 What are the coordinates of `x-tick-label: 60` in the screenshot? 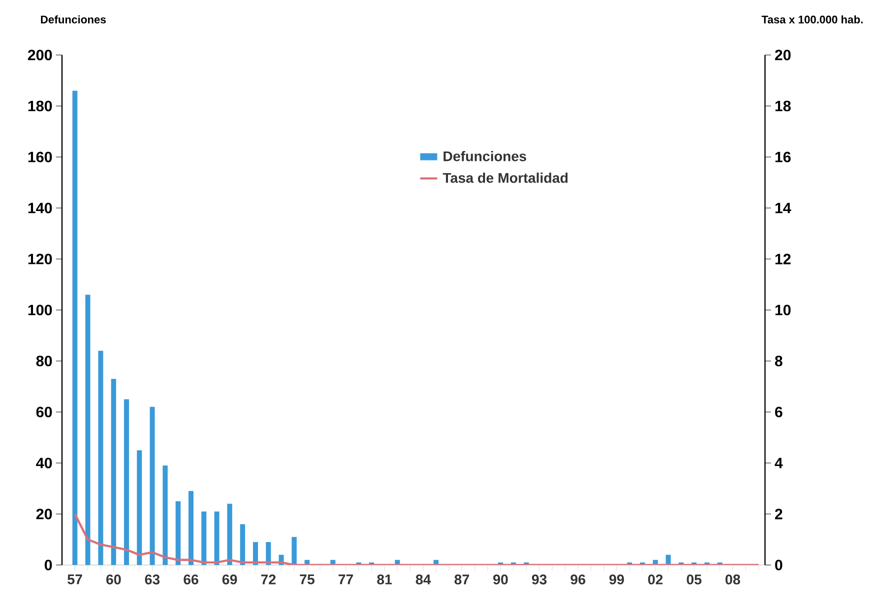 It's located at (113, 579).